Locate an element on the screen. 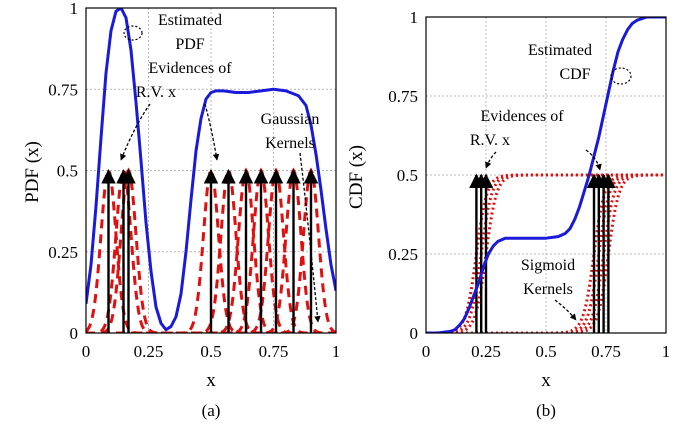  evidence-arrows-b is located at coordinates (542, 253).